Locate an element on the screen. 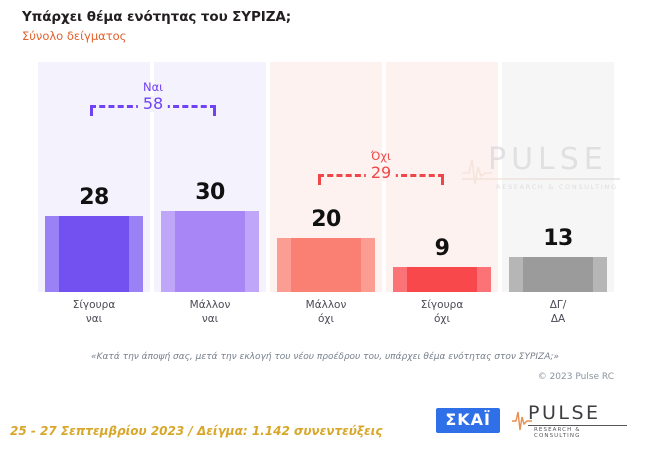 The height and width of the screenshot is (451, 650). bar-sigoura-ochi is located at coordinates (442, 279).